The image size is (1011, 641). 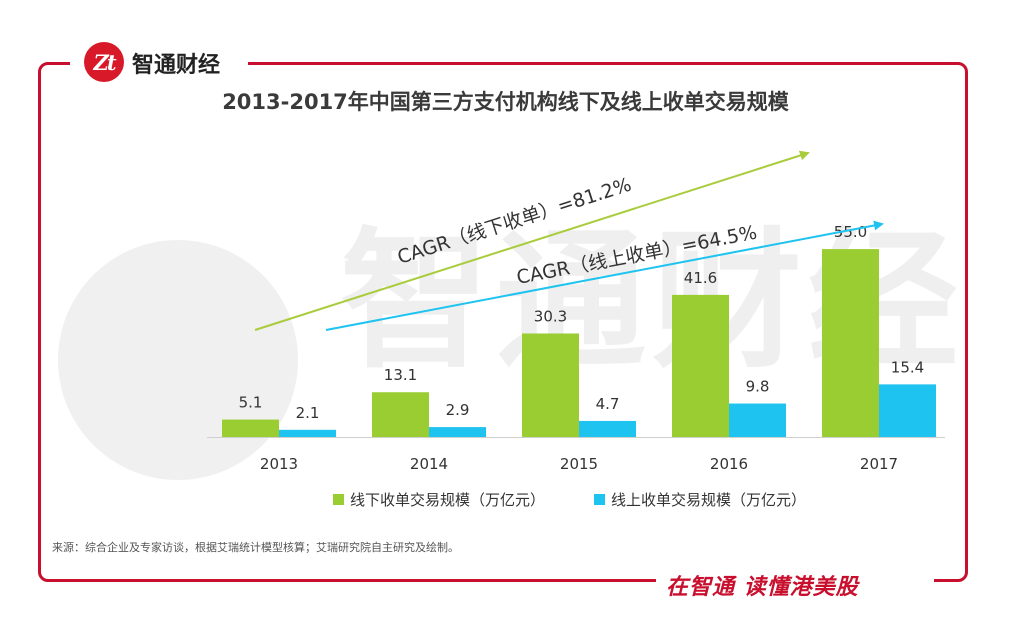 What do you see at coordinates (448, 500) in the screenshot?
I see `legend-offline-label: 线下收单交易规模（万亿元）` at bounding box center [448, 500].